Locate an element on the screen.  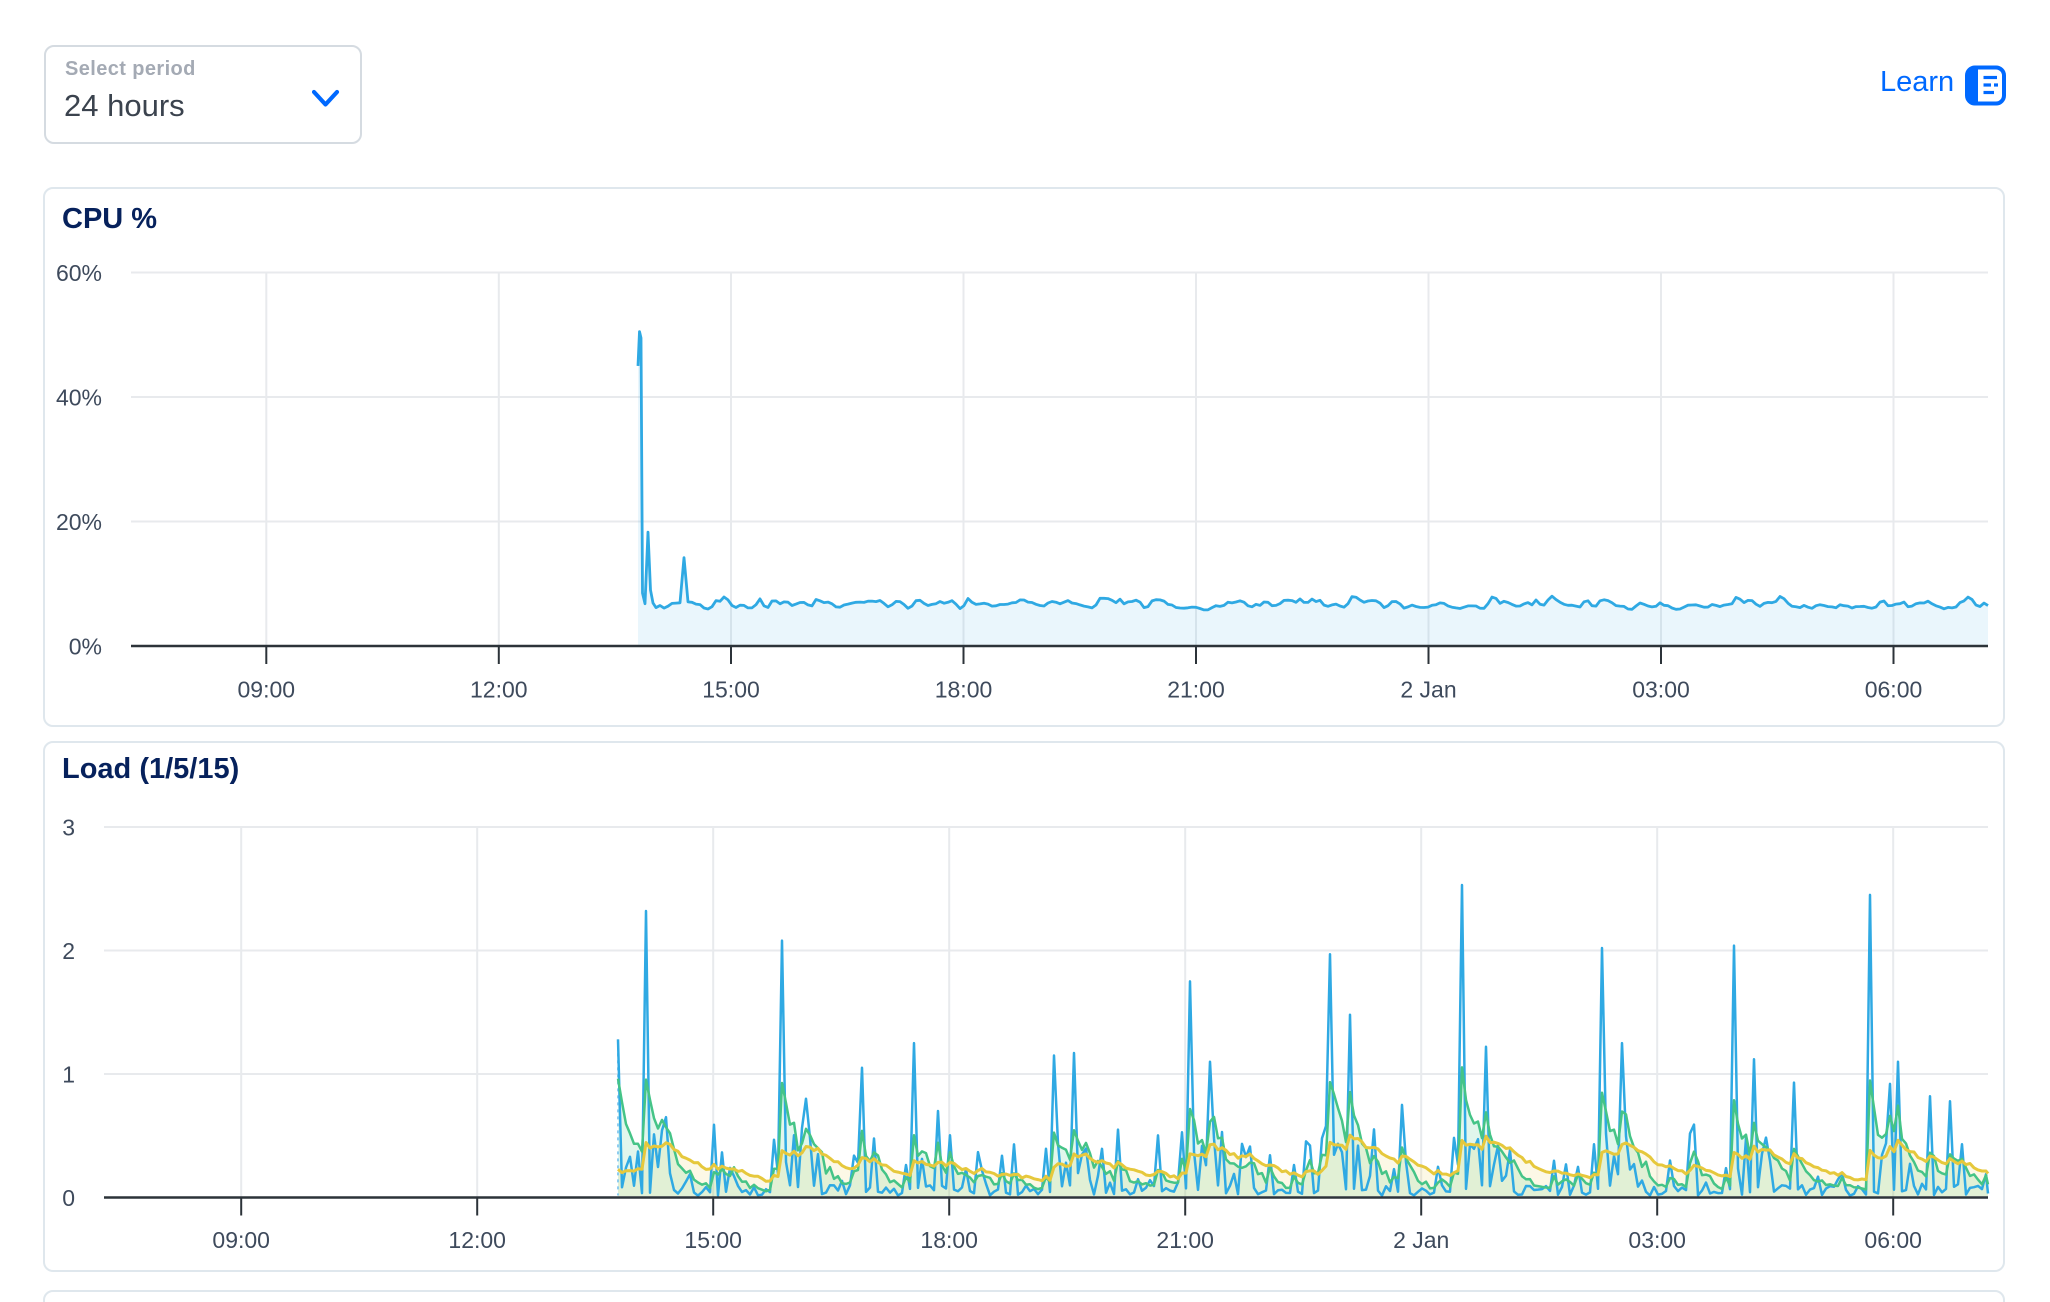
svg-text: 3 is located at coordinates (68, 828).